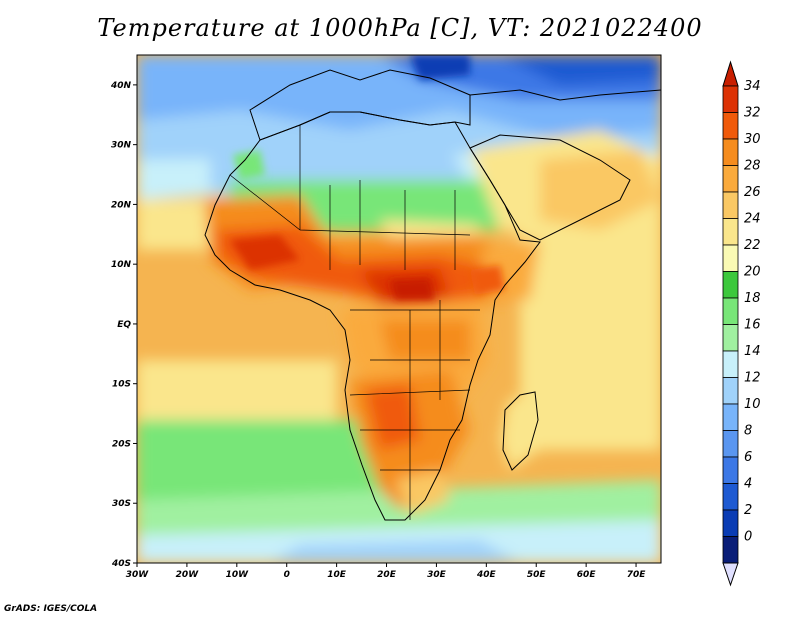 The height and width of the screenshot is (618, 800). I want to click on lon-tick-label: 30E, so click(437, 575).